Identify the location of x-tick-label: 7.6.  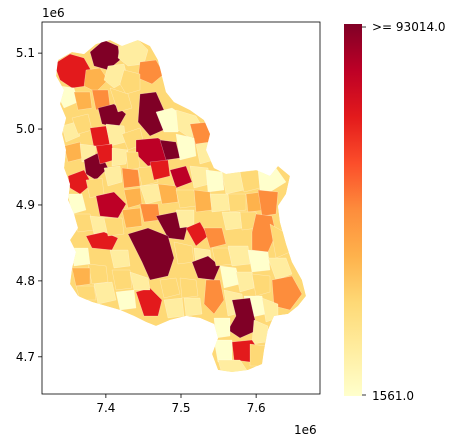
(256, 408).